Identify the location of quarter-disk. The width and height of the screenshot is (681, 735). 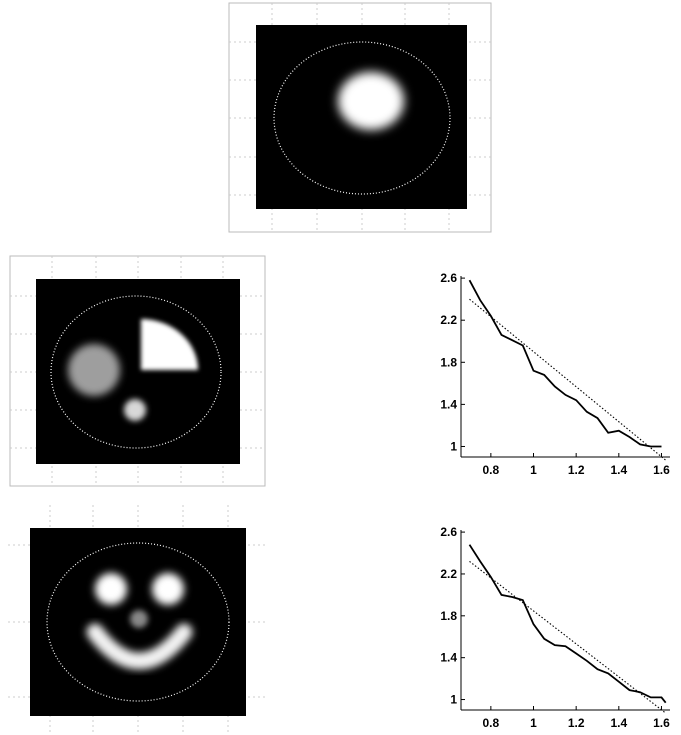
(169, 344).